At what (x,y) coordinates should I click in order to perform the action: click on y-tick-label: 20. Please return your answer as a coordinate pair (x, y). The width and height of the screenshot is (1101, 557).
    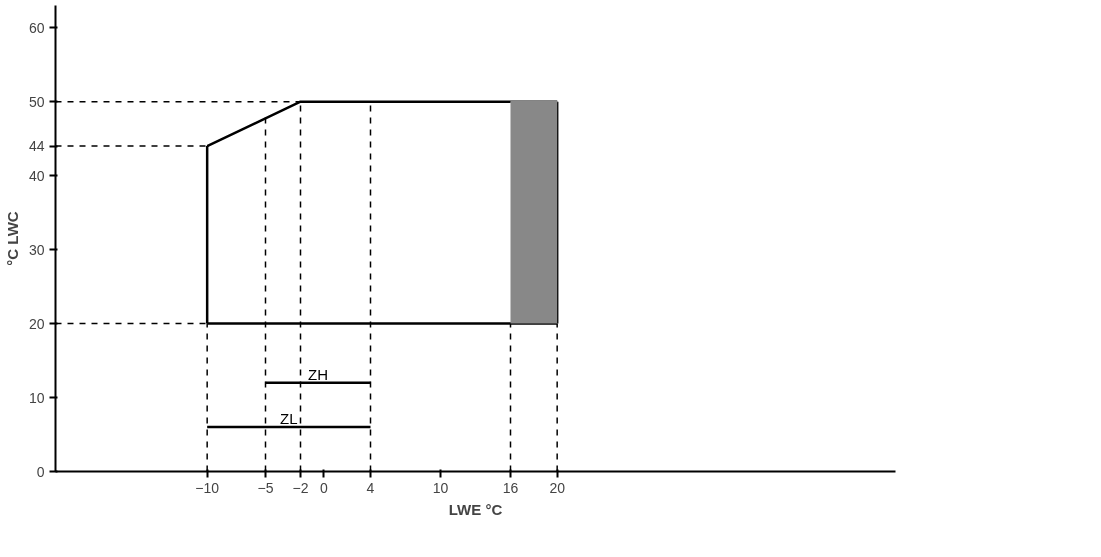
    Looking at the image, I should click on (36, 323).